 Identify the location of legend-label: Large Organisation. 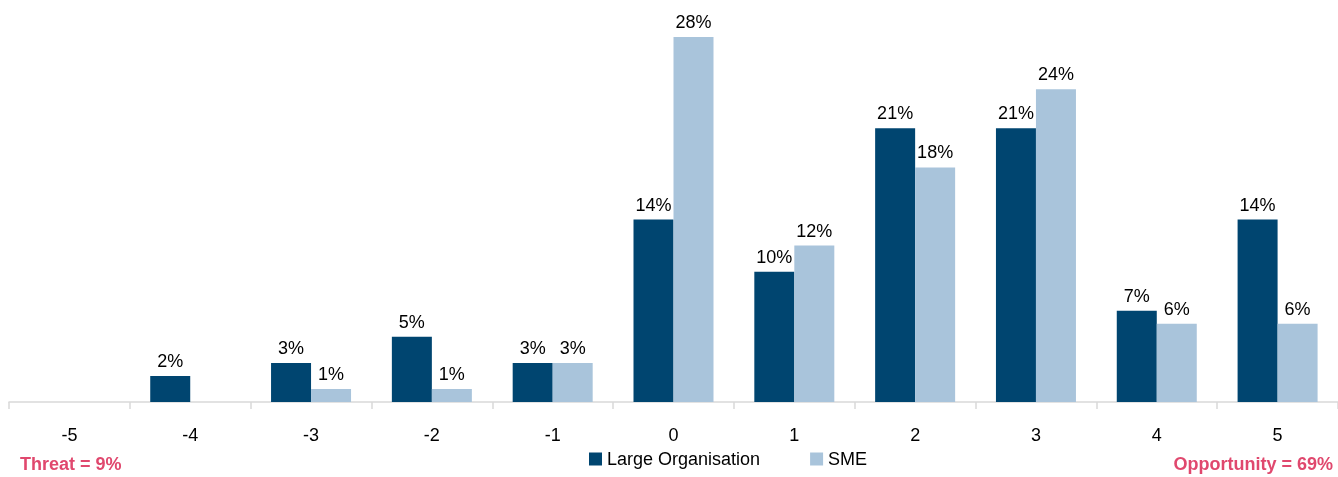
(684, 459).